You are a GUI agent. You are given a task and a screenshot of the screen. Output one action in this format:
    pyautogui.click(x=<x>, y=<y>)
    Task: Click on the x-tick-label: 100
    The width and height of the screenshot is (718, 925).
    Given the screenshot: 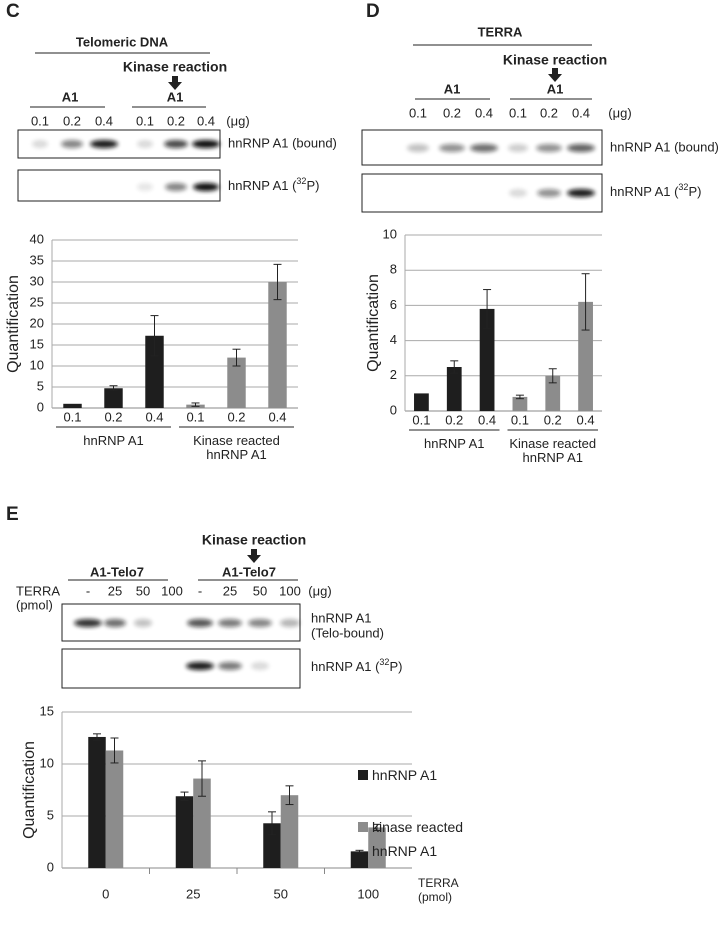 What is the action you would take?
    pyautogui.click(x=368, y=893)
    